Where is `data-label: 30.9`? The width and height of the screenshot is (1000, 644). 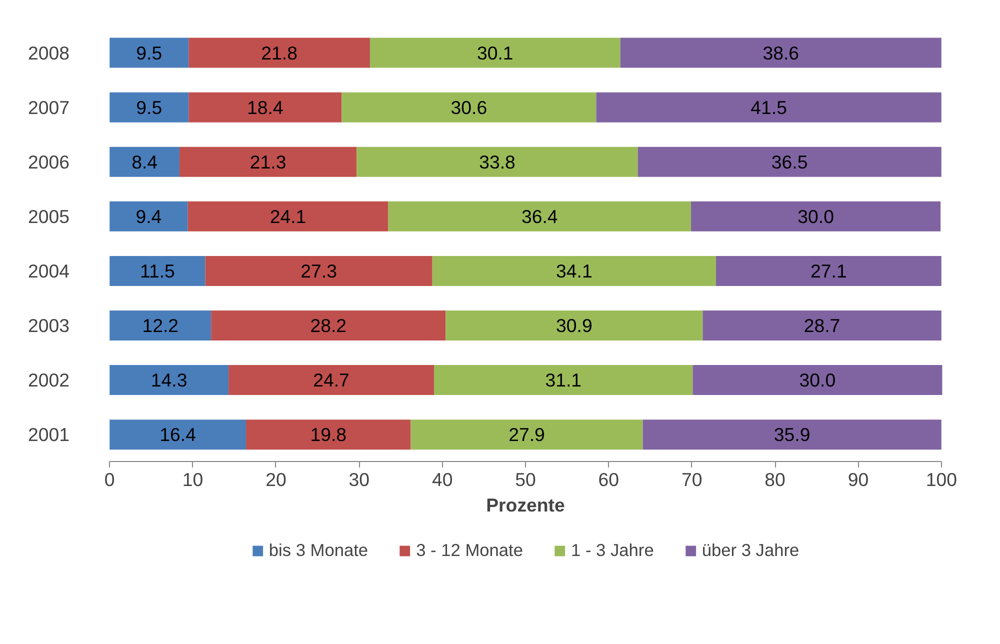
data-label: 30.9 is located at coordinates (574, 325).